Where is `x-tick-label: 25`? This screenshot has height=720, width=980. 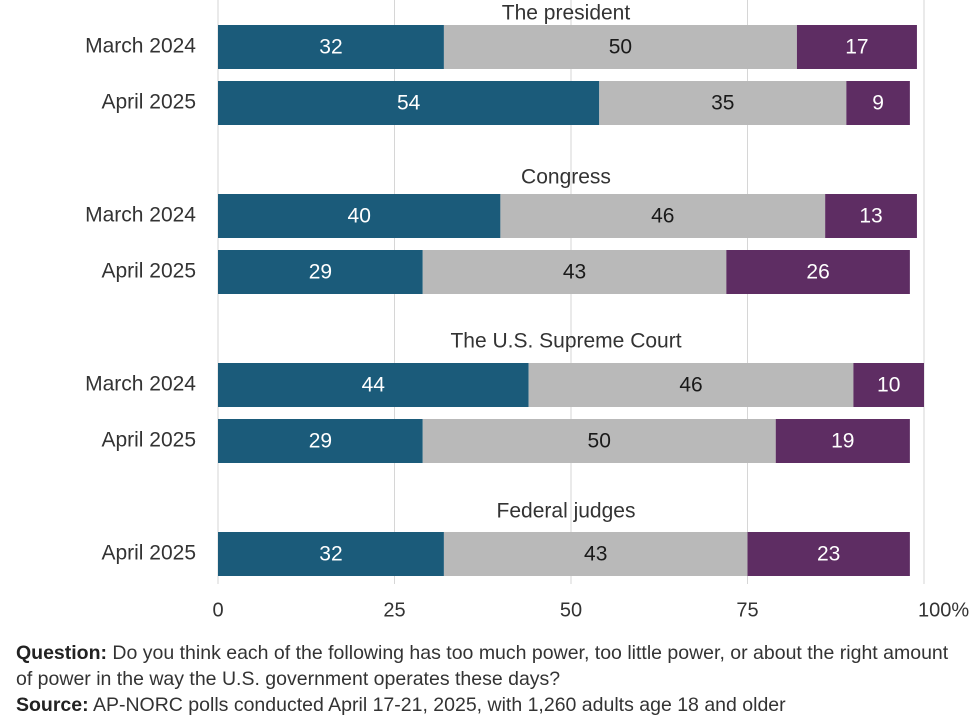
x-tick-label: 25 is located at coordinates (394, 610).